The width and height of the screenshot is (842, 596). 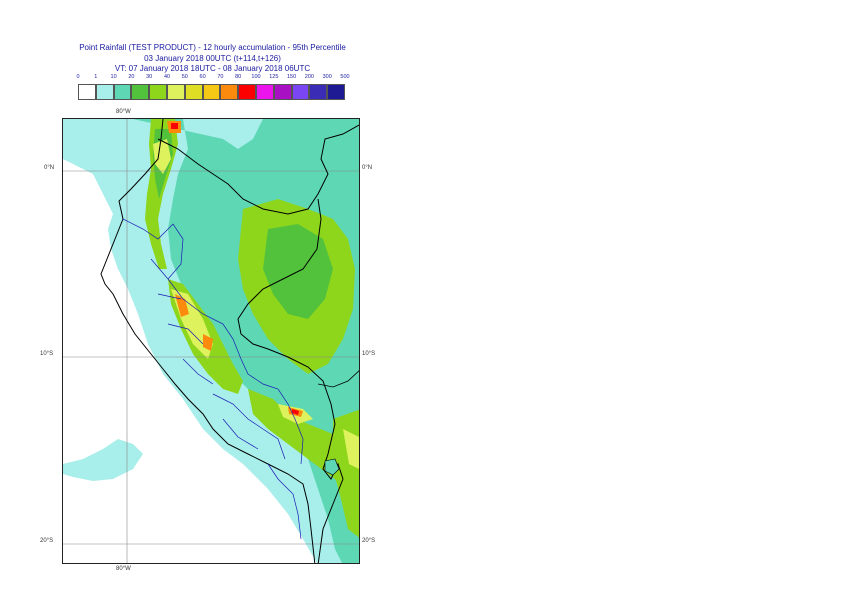 I want to click on lat-label-right-10s: 10°S, so click(x=369, y=354).